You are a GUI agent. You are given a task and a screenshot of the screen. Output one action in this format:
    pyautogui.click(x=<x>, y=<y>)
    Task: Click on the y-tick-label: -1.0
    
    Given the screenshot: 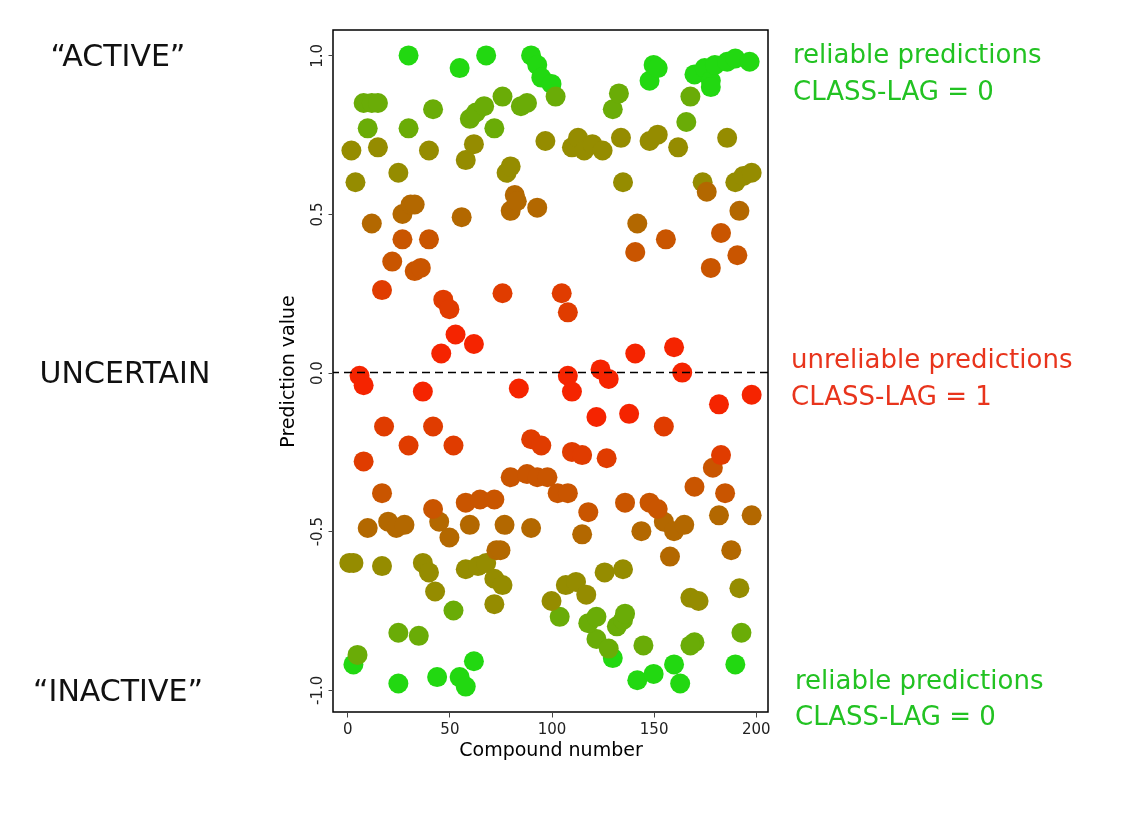 What is the action you would take?
    pyautogui.click(x=316, y=690)
    